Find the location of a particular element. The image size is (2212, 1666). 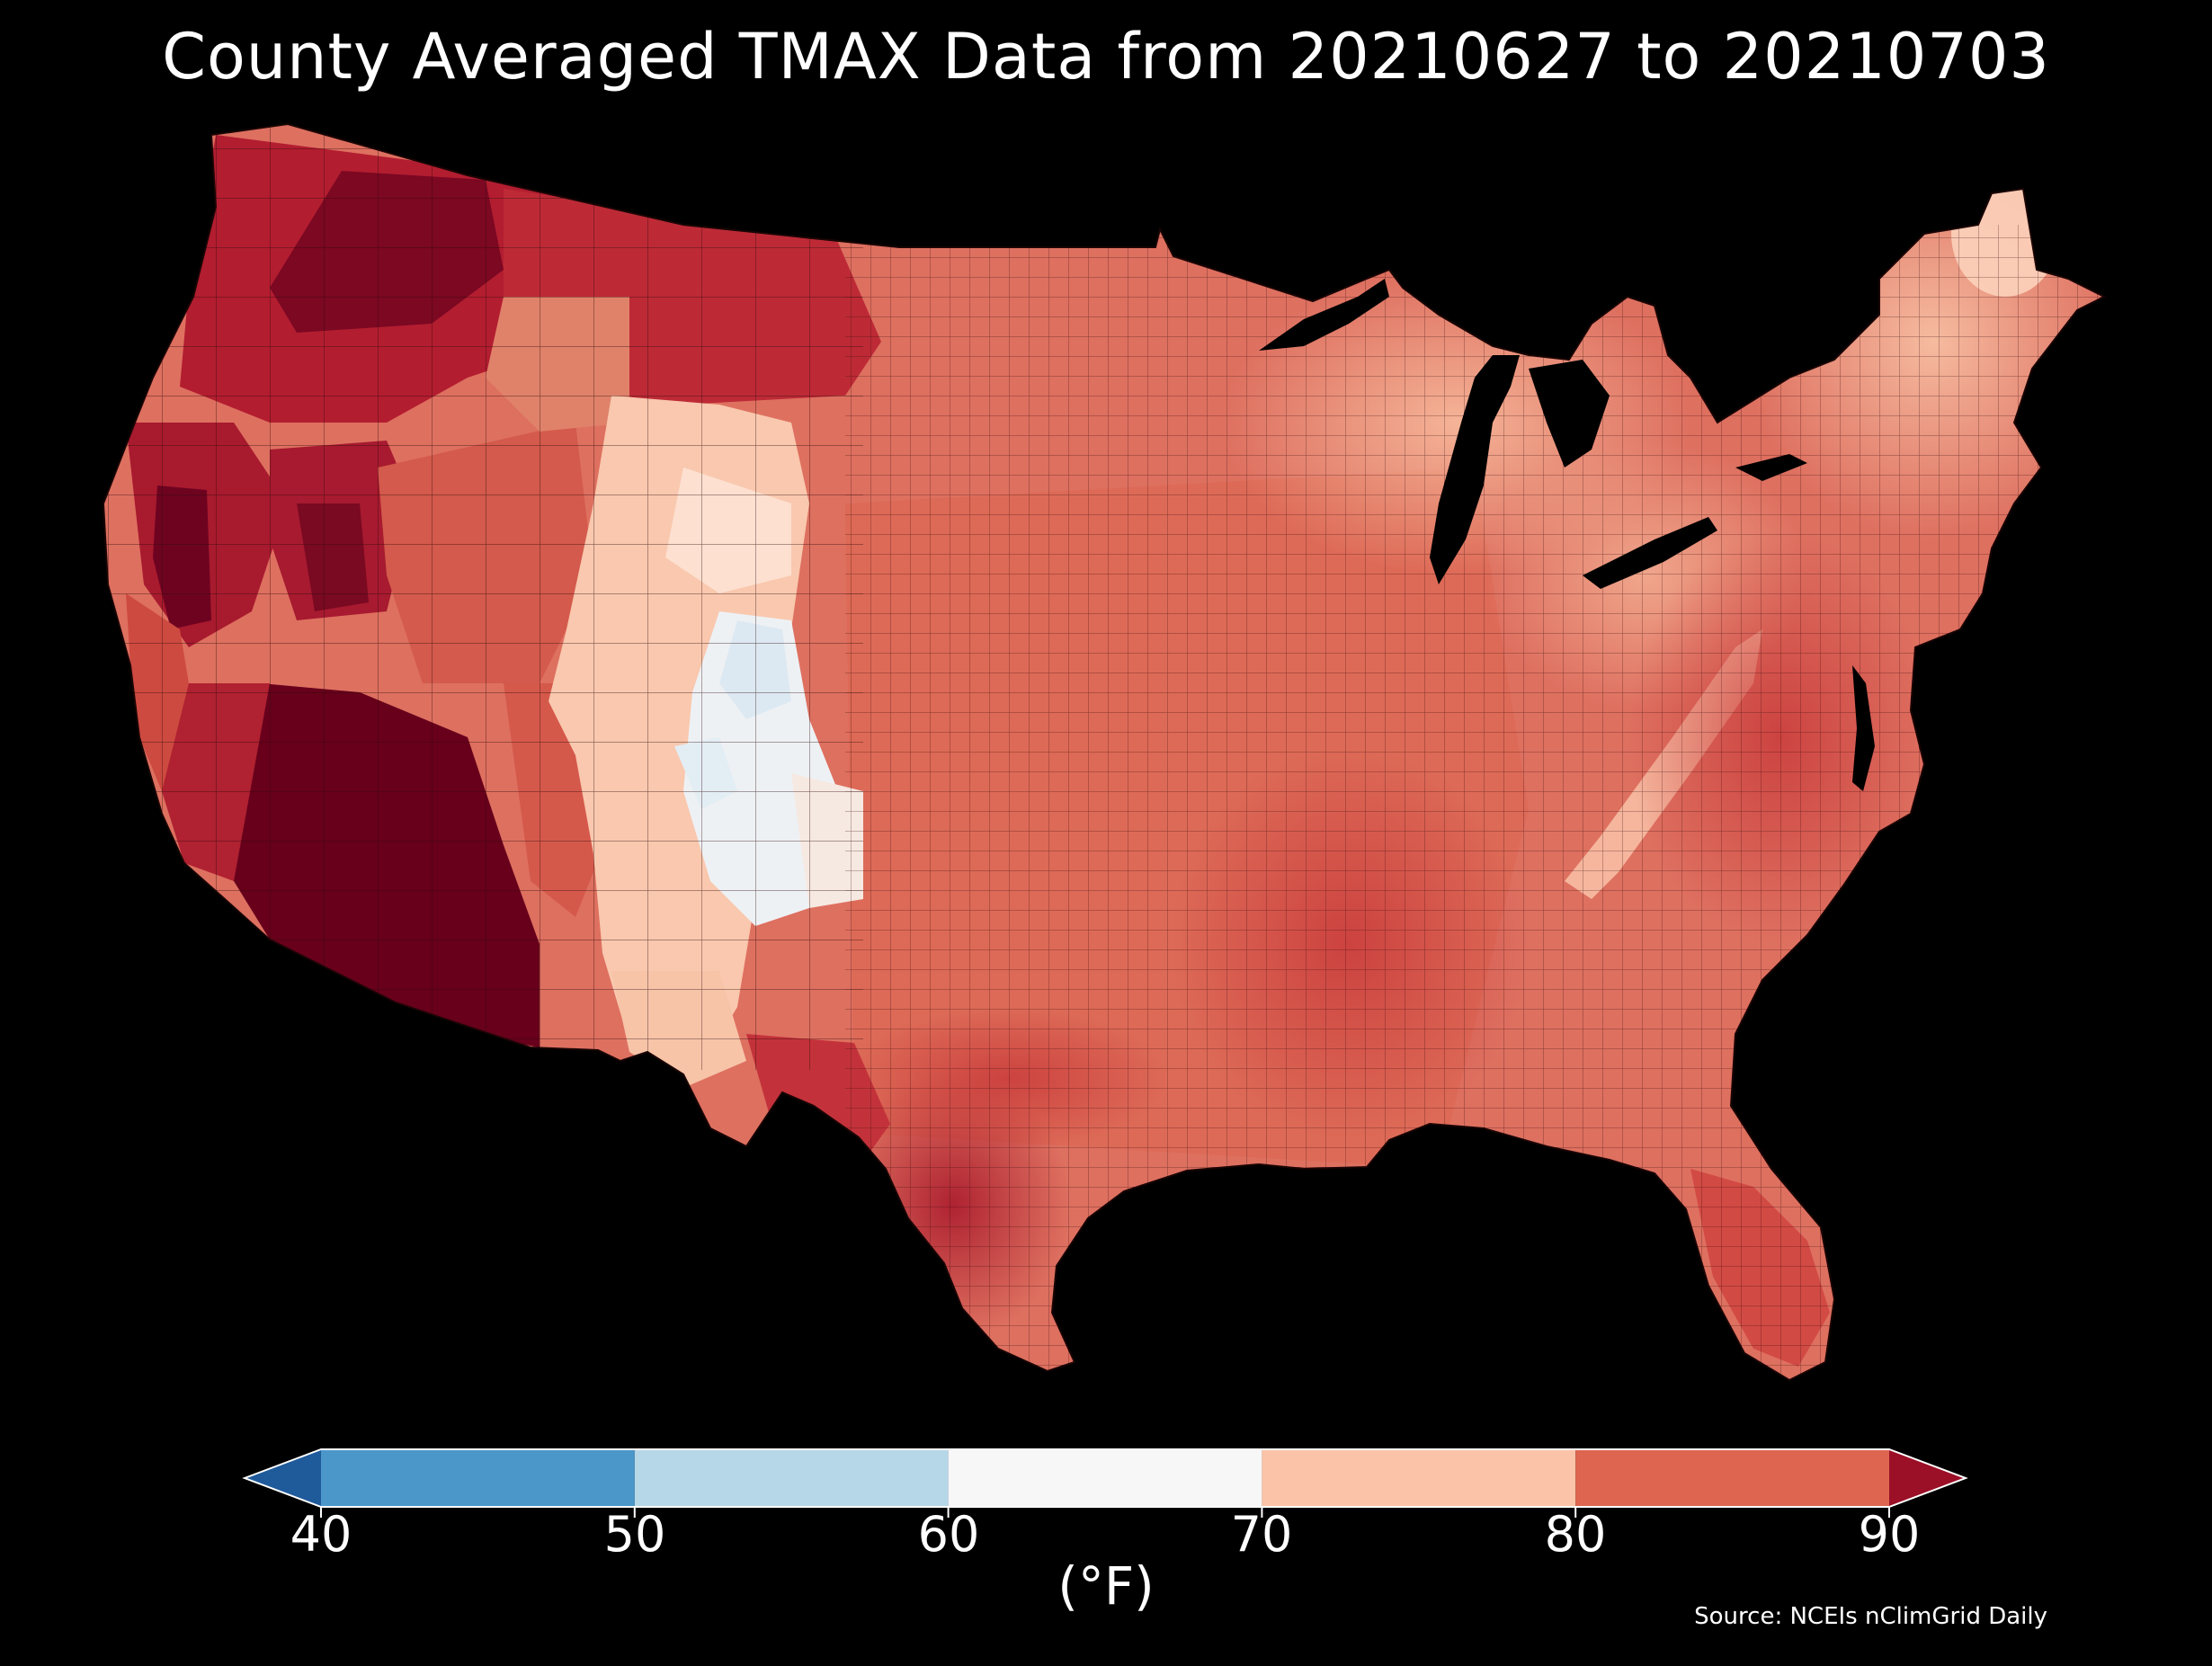

lake-michigan is located at coordinates (1475, 470).